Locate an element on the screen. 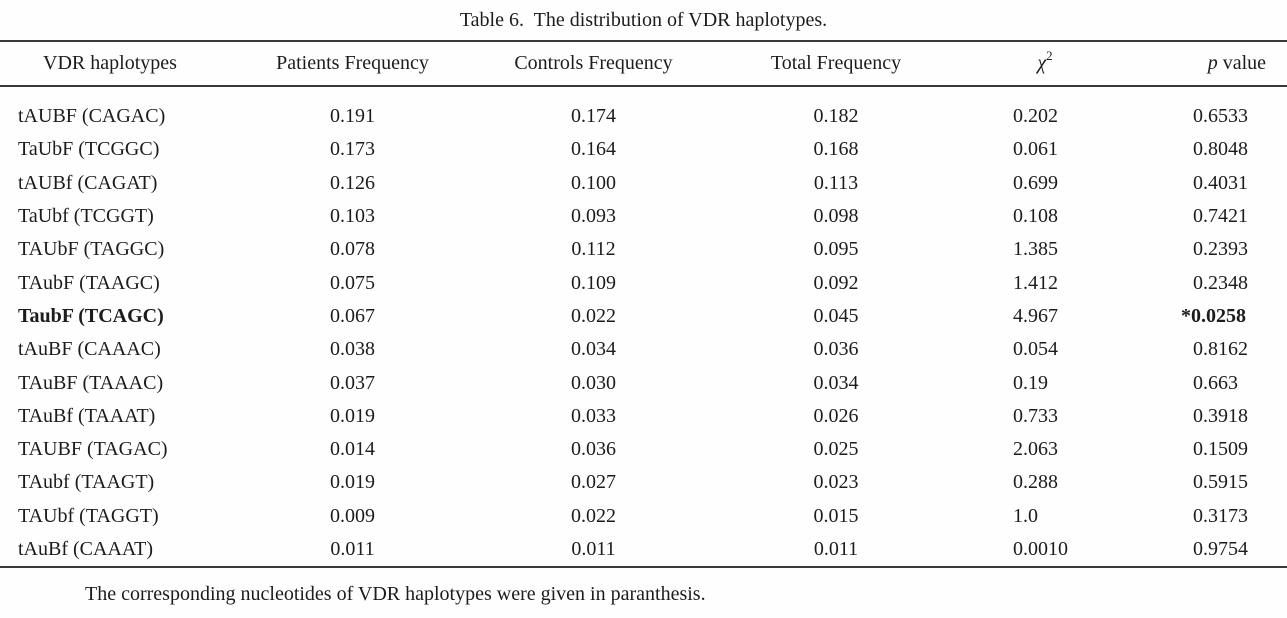  cell-chi-squared: 0.054 is located at coordinates (1035, 349).